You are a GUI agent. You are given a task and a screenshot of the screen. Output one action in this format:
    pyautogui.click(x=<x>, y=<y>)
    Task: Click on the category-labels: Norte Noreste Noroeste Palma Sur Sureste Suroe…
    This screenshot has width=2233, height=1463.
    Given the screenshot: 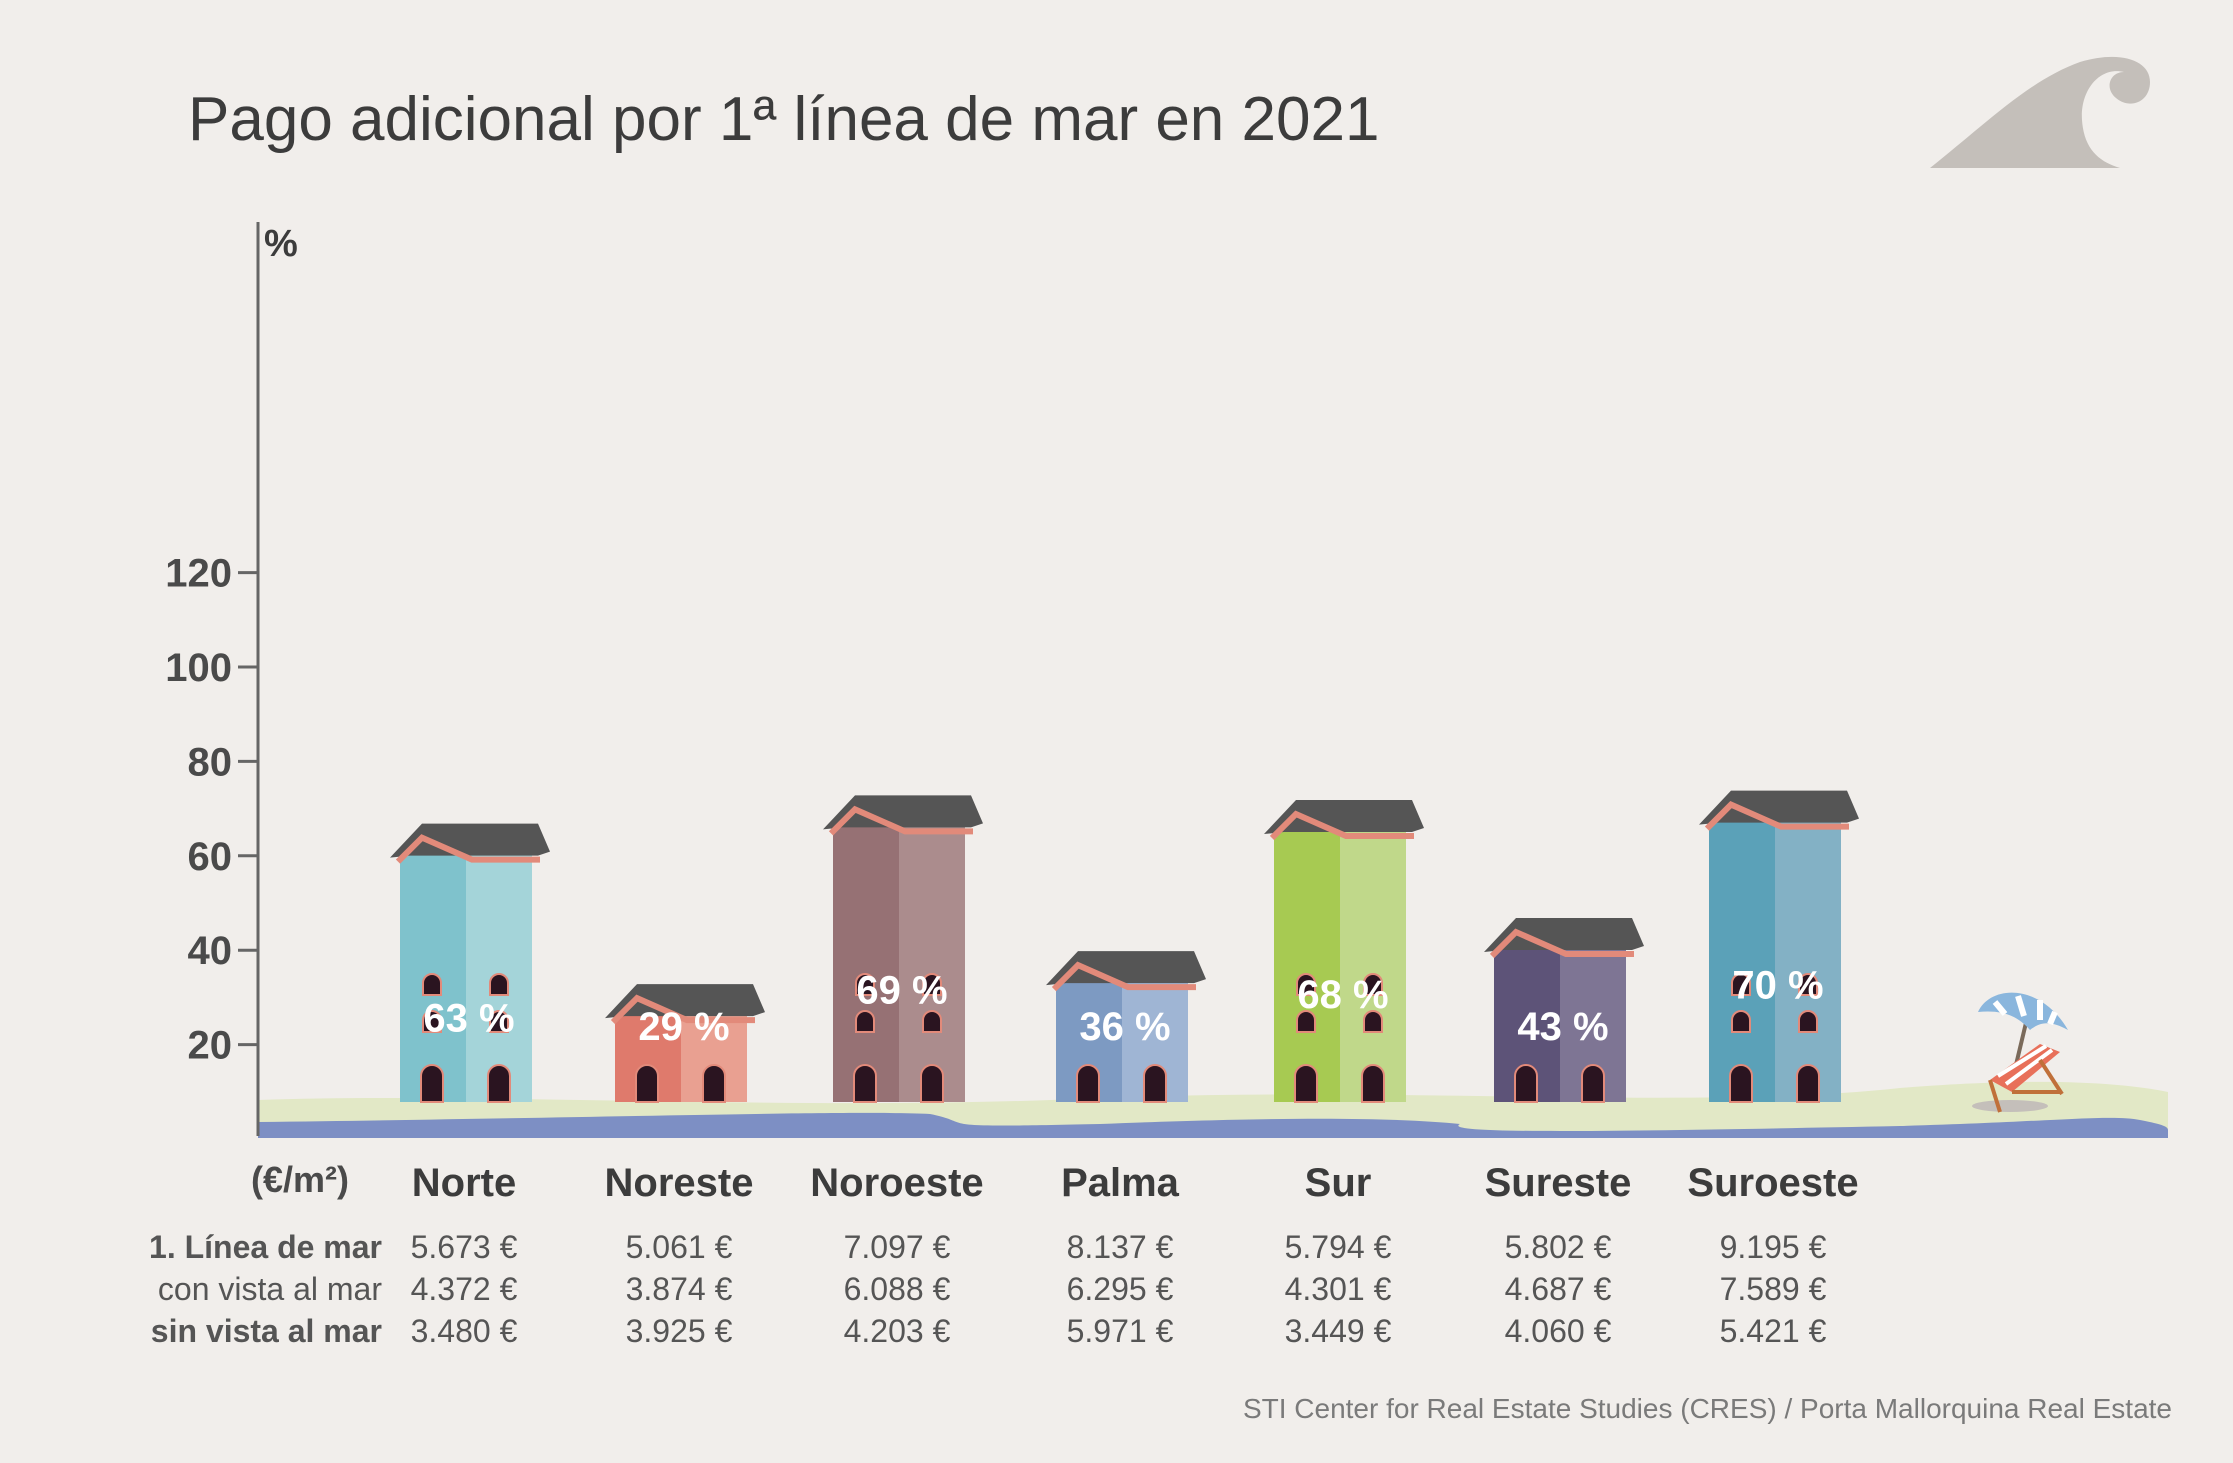 What is the action you would take?
    pyautogui.click(x=1135, y=1183)
    